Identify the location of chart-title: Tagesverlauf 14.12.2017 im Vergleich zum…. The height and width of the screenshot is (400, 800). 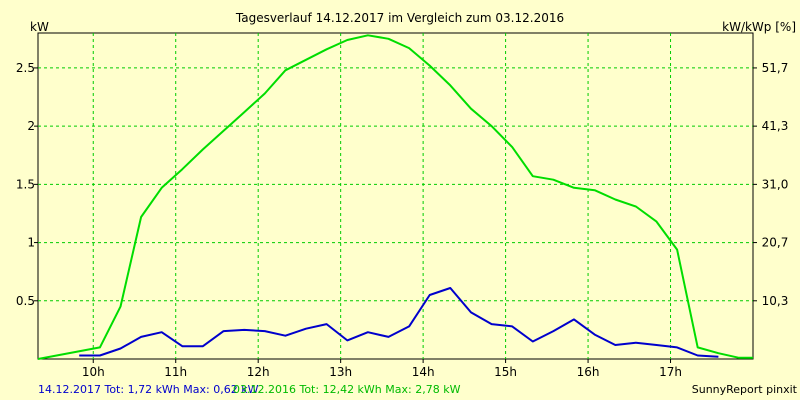
(399, 18).